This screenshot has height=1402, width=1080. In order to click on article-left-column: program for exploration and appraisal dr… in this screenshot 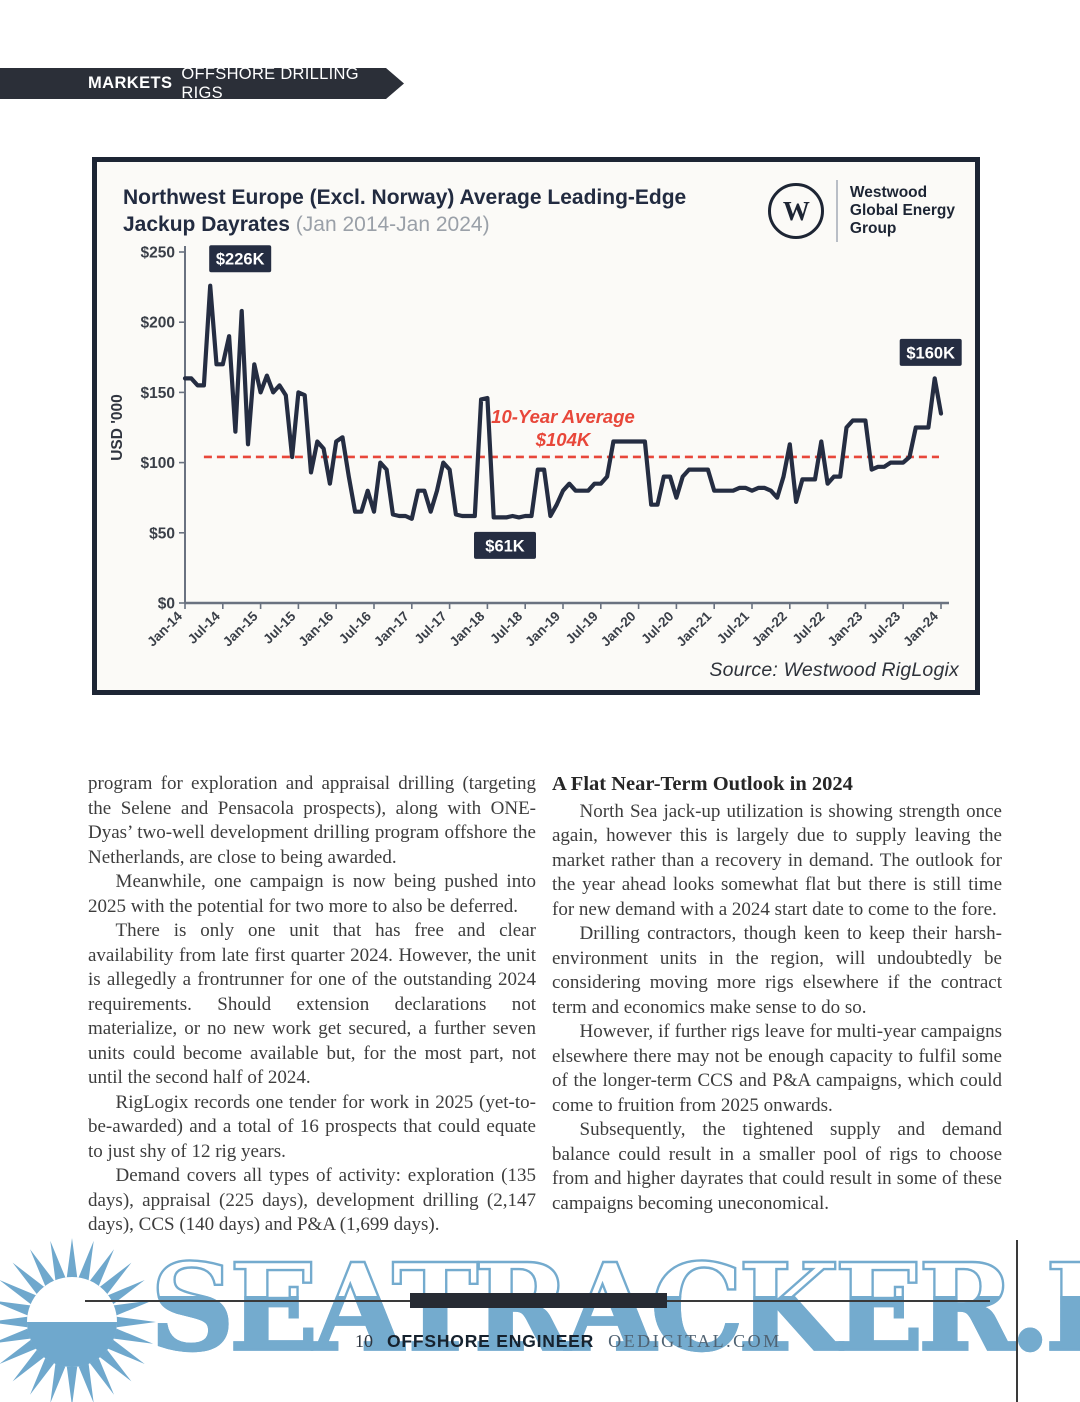, I will do `click(312, 1005)`.